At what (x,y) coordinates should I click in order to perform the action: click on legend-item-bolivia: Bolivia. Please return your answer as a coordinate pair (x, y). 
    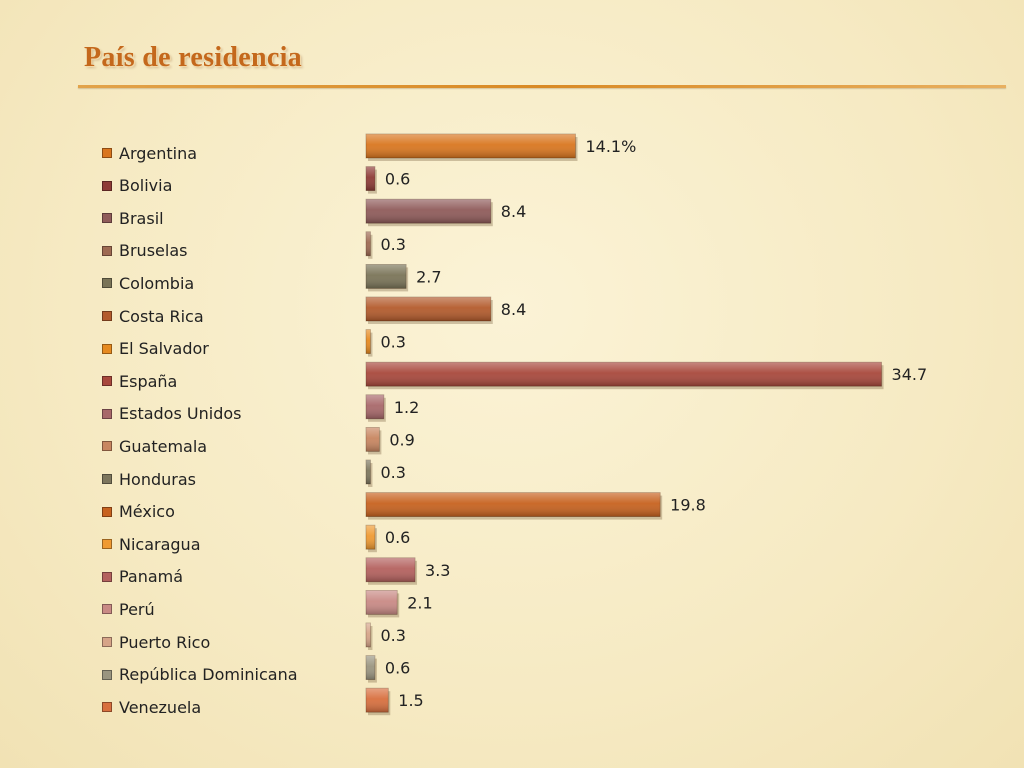
    Looking at the image, I should click on (137, 186).